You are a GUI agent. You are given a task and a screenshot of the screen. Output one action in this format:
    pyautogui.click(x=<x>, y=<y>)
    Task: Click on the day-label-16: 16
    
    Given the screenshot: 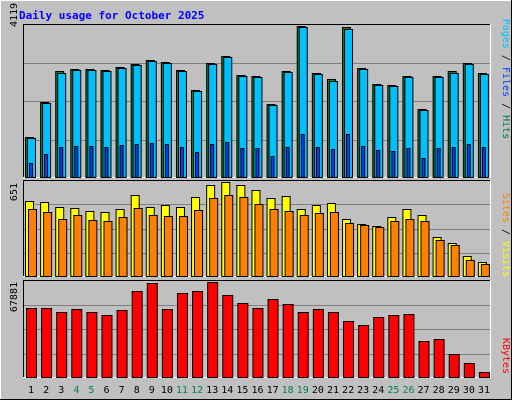 What is the action you would take?
    pyautogui.click(x=257, y=390)
    